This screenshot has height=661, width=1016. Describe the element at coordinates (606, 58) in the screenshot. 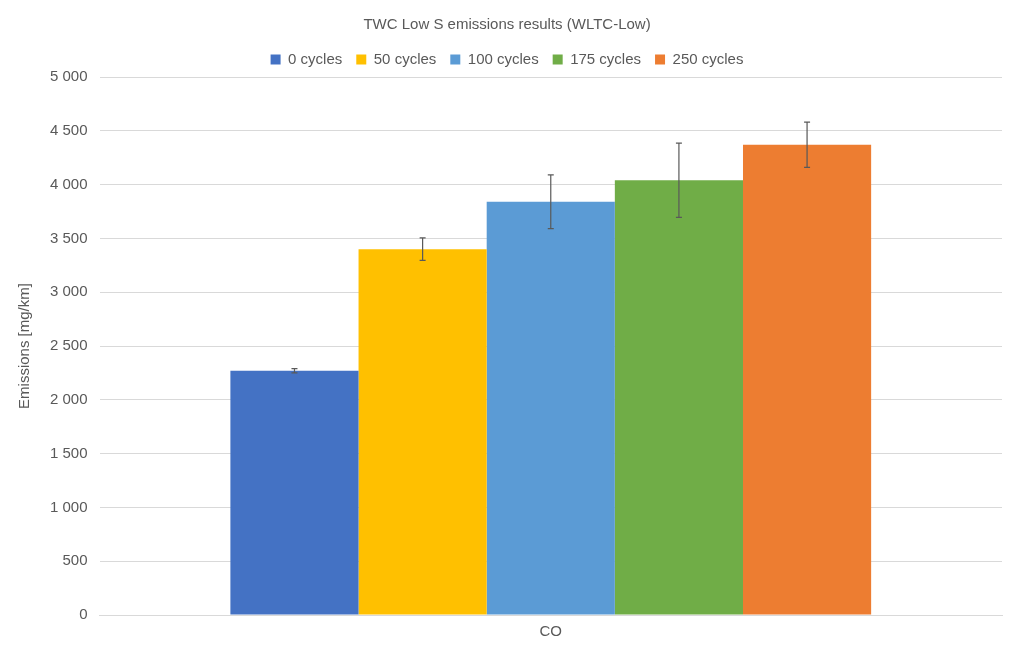

I see `legend-label: 175 cycles` at that location.